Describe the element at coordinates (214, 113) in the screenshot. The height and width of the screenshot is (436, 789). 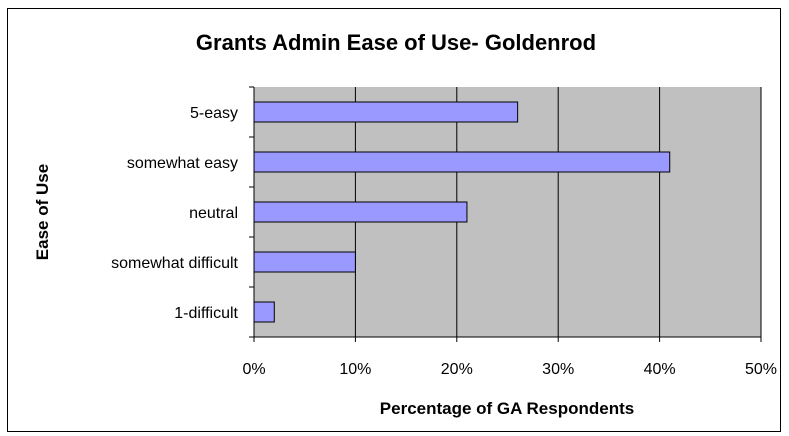
I see `y-tick-label: 5-easy` at that location.